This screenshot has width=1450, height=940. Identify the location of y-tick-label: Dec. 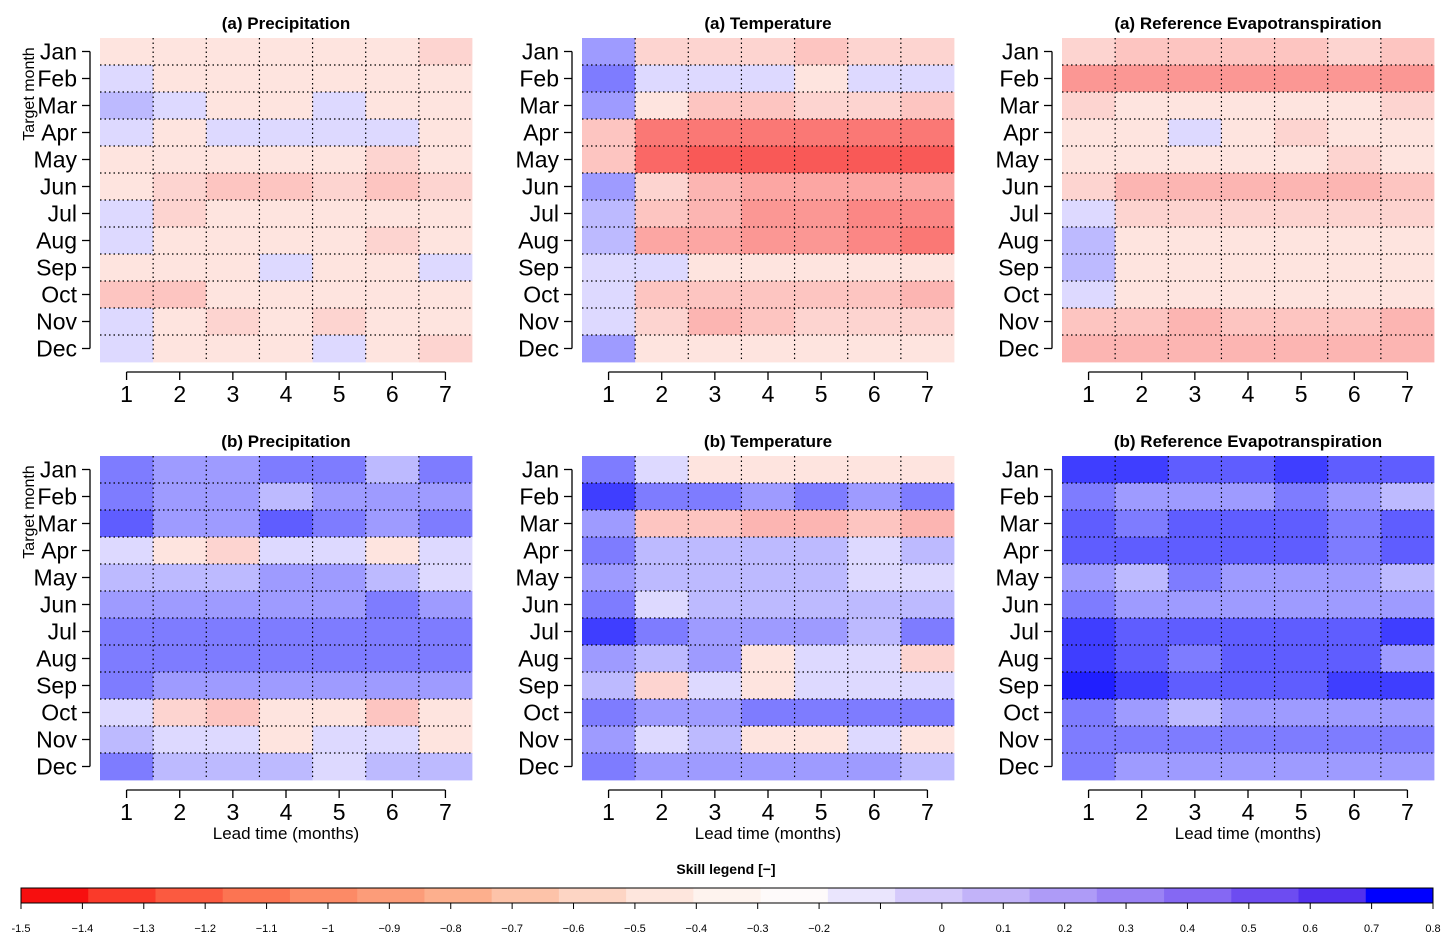
(1018, 767).